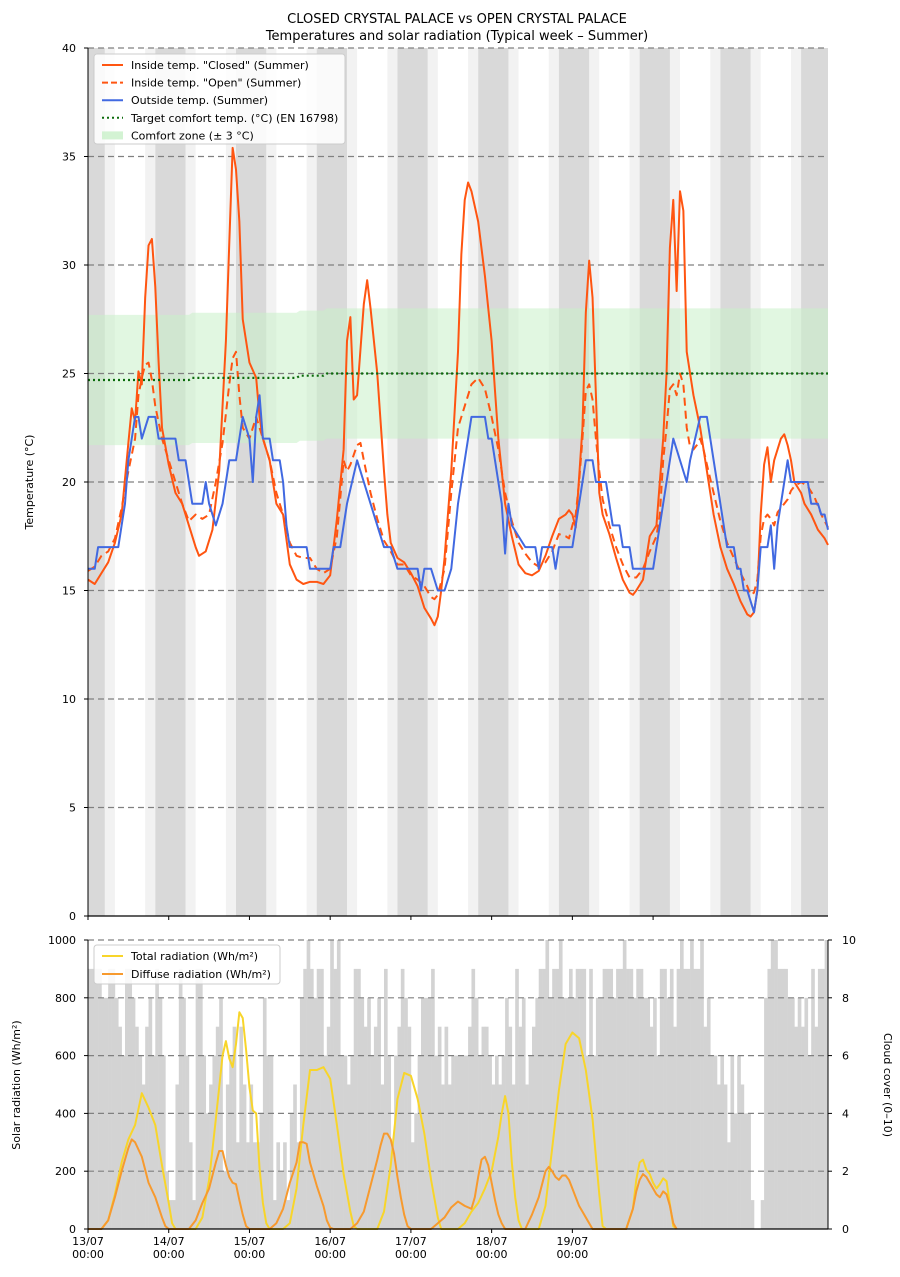 The width and height of the screenshot is (900, 1277). What do you see at coordinates (849, 940) in the screenshot?
I see `y2-tick-label: 10` at bounding box center [849, 940].